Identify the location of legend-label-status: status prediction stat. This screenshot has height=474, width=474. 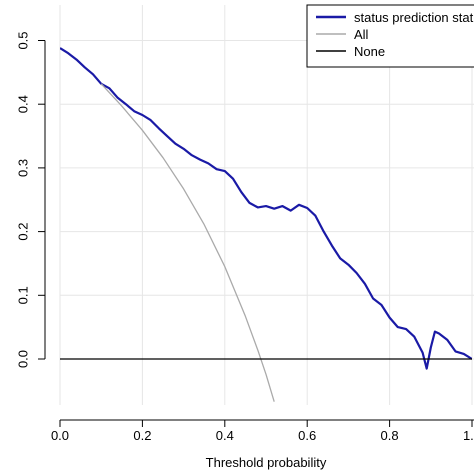
(414, 17).